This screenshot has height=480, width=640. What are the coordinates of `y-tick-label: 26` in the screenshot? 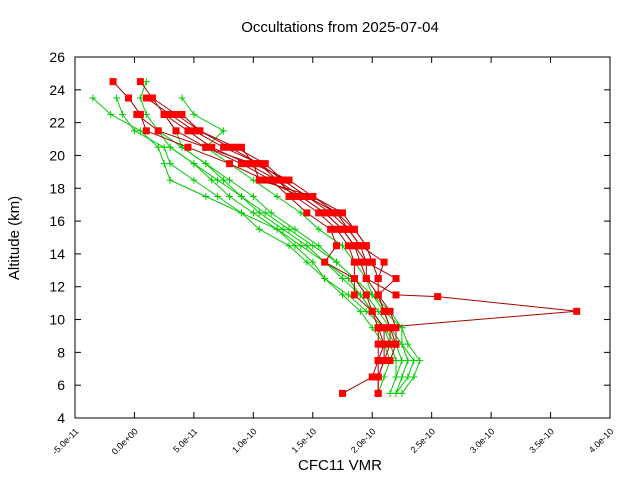 It's located at (57, 57).